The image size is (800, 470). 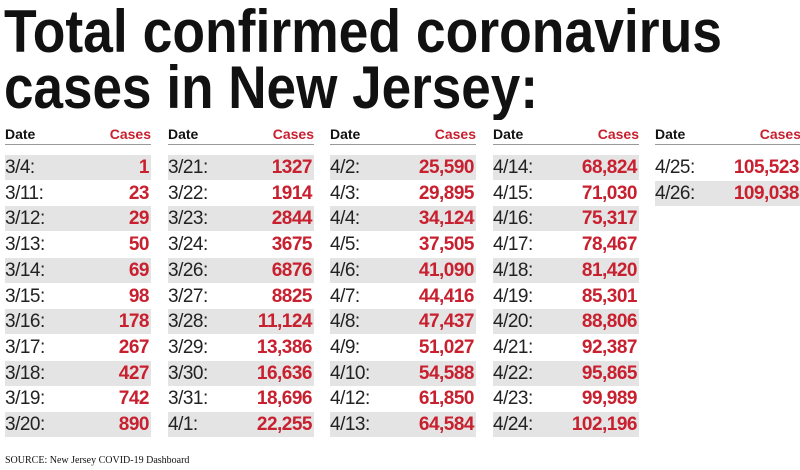 What do you see at coordinates (513, 347) in the screenshot?
I see `date: 4/21:` at bounding box center [513, 347].